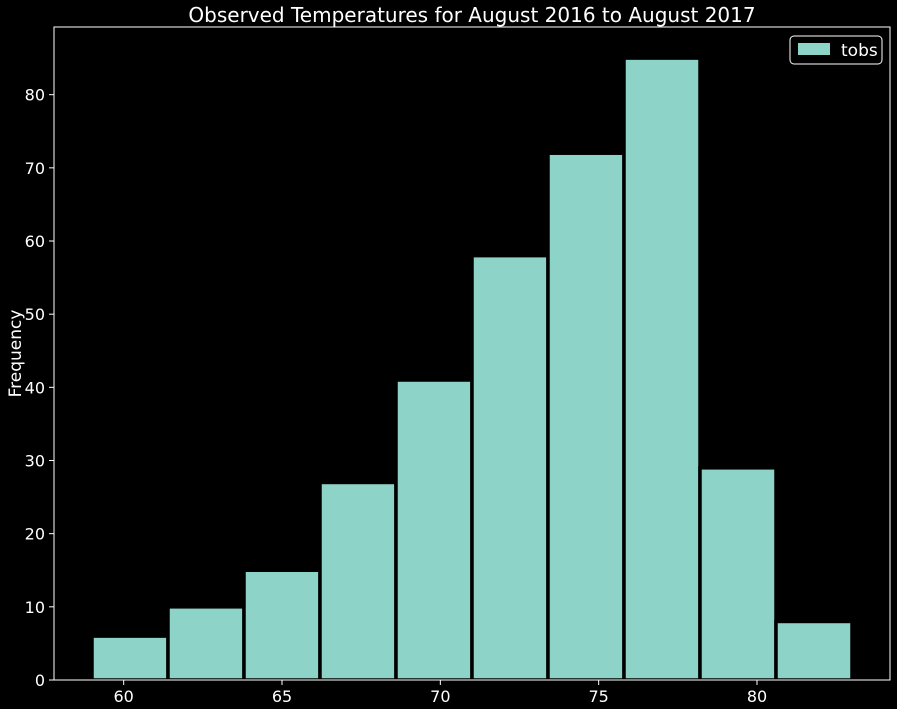  I want to click on legend-swatch-tobs, so click(814, 49).